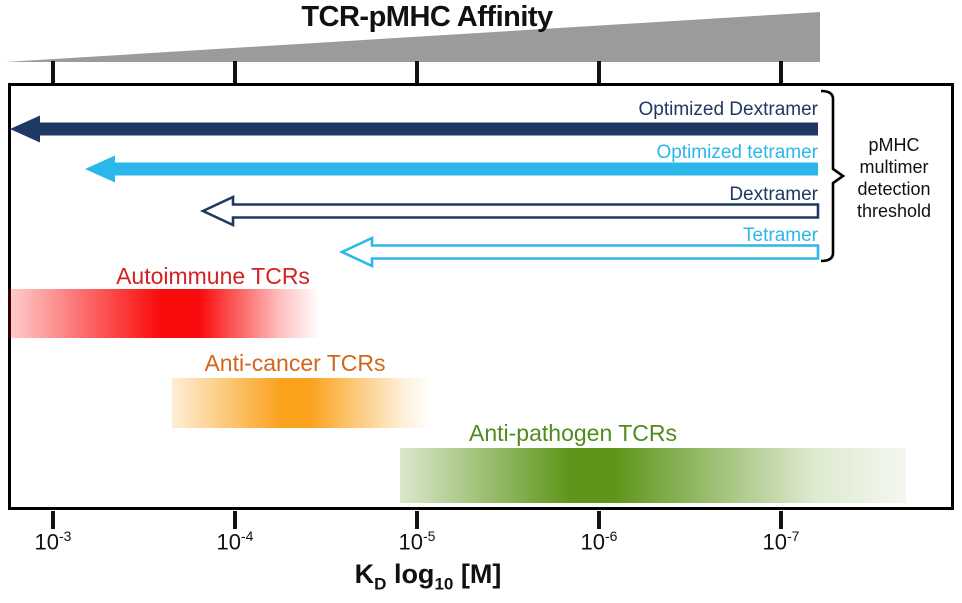  Describe the element at coordinates (781, 541) in the screenshot. I see `axis-tick-label: 10⁻⁷` at that location.